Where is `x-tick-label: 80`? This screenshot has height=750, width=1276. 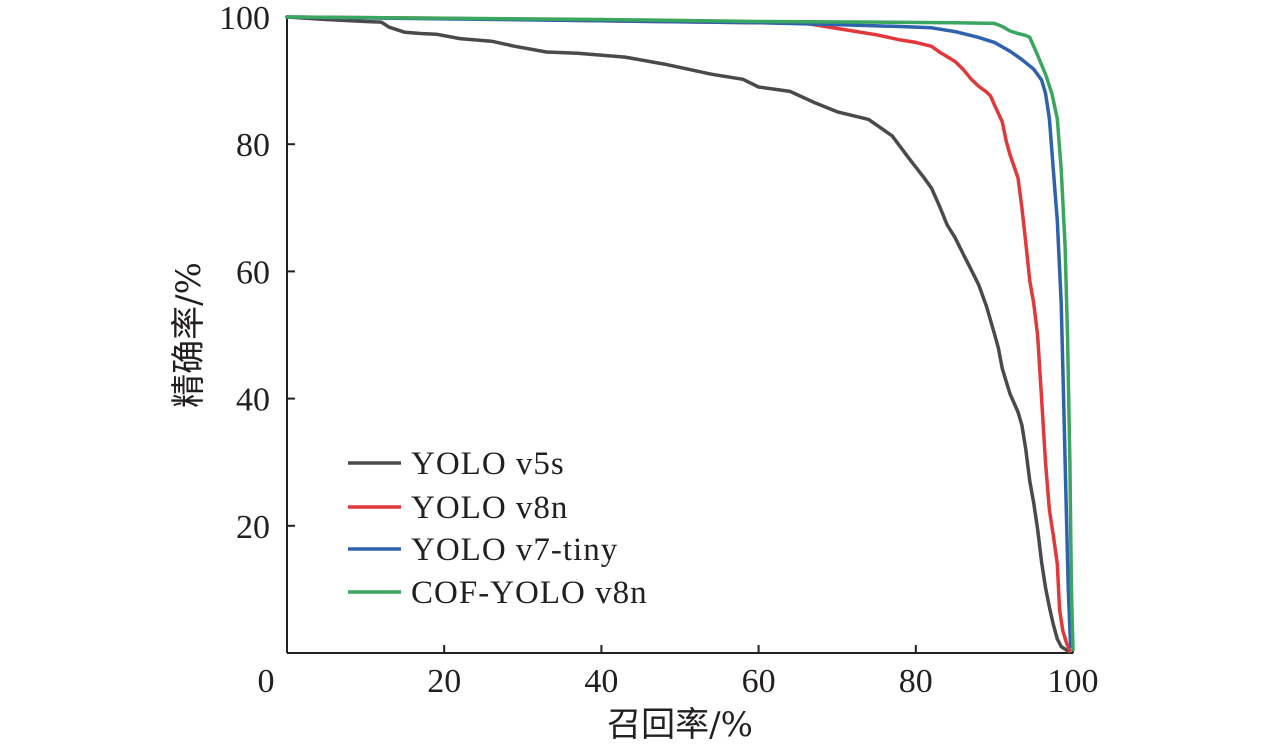
x-tick-label: 80 is located at coordinates (916, 681).